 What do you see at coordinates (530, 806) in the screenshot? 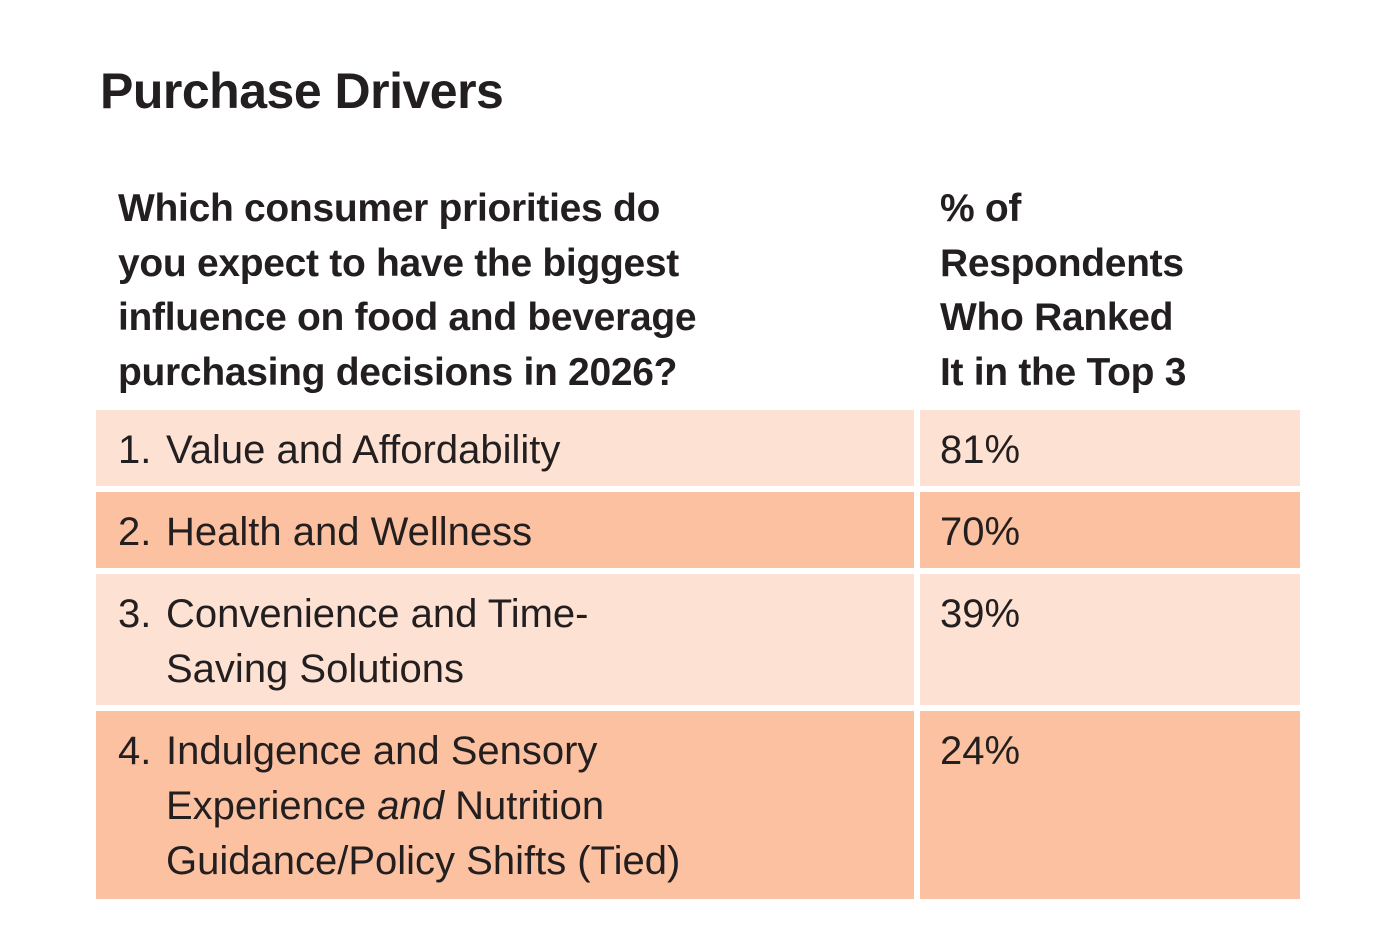
I see `priority-label-part: Nutrition` at bounding box center [530, 806].